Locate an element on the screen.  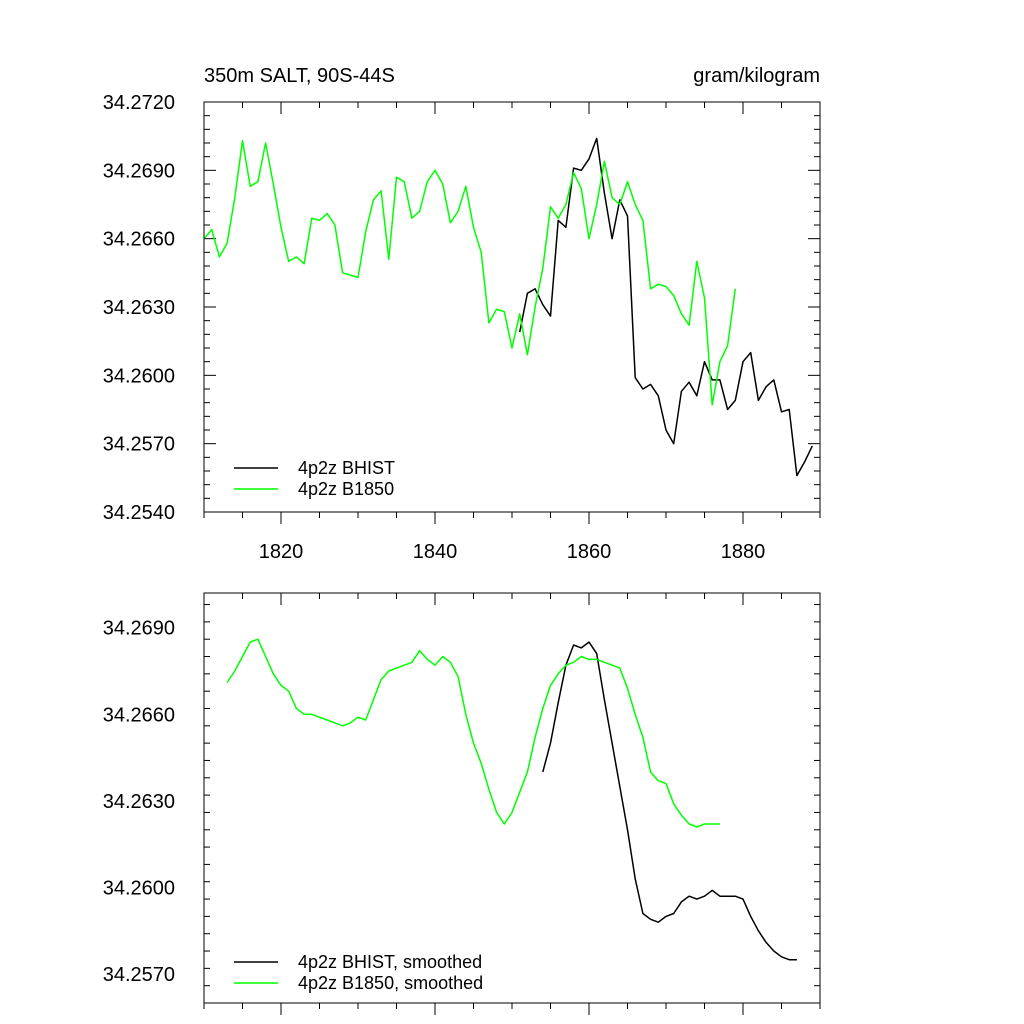
ytick-label: 34.2720 is located at coordinates (139, 103).